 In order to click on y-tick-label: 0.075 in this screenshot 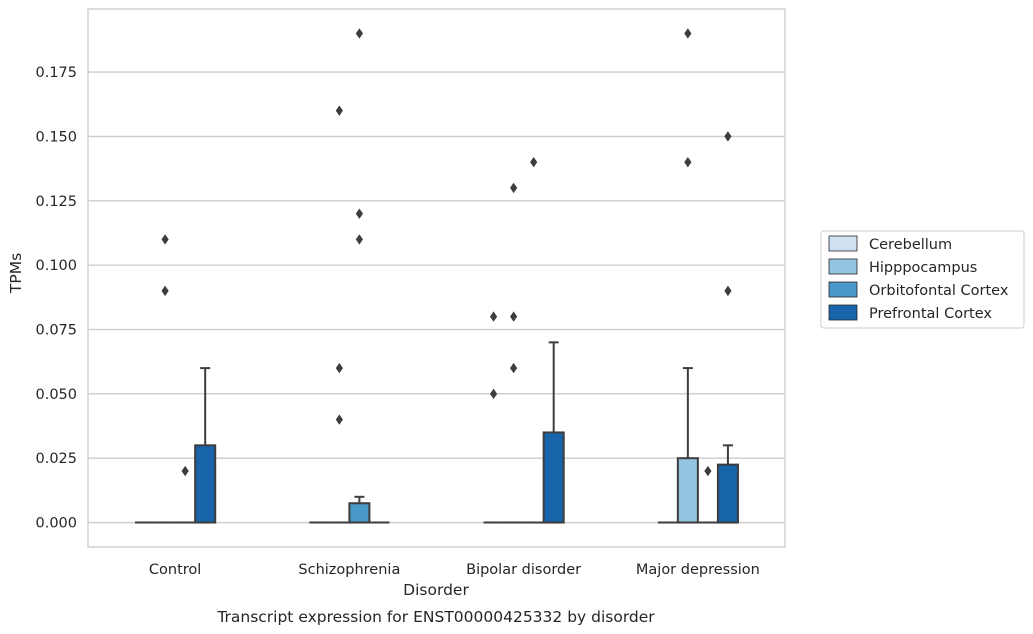, I will do `click(56, 330)`.